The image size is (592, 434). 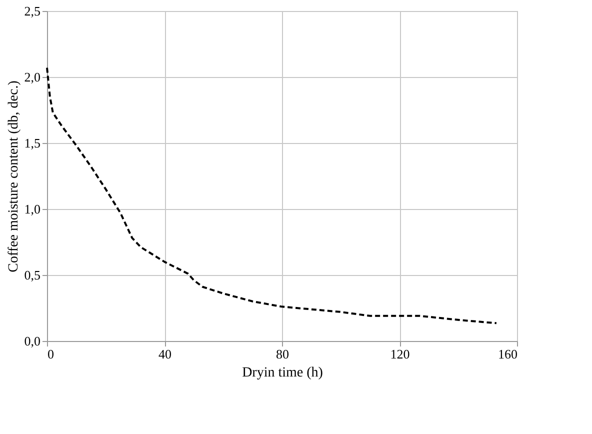 I want to click on y-tick-label: 1,0, so click(x=32, y=209).